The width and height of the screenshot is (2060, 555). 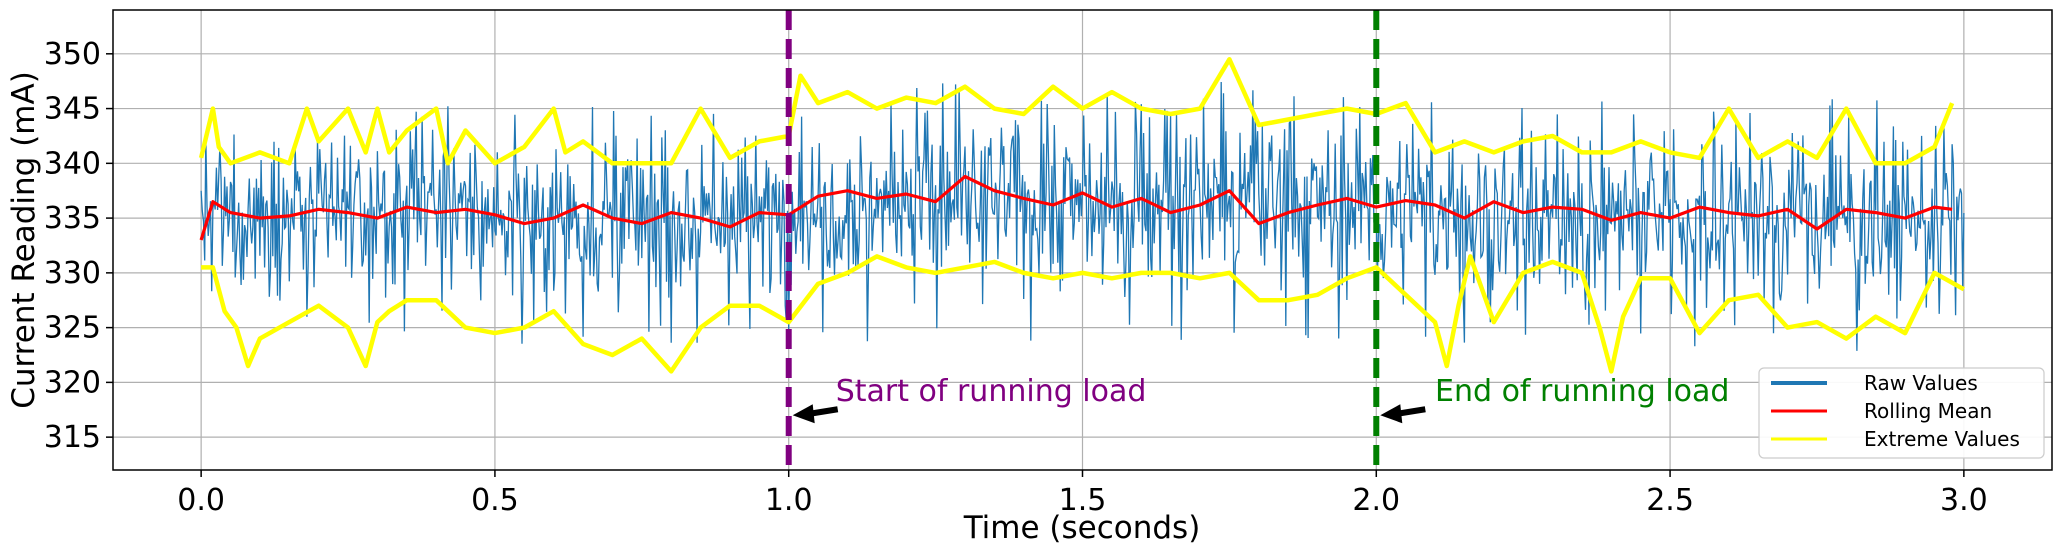 What do you see at coordinates (72, 437) in the screenshot?
I see `y-tick-label: 315` at bounding box center [72, 437].